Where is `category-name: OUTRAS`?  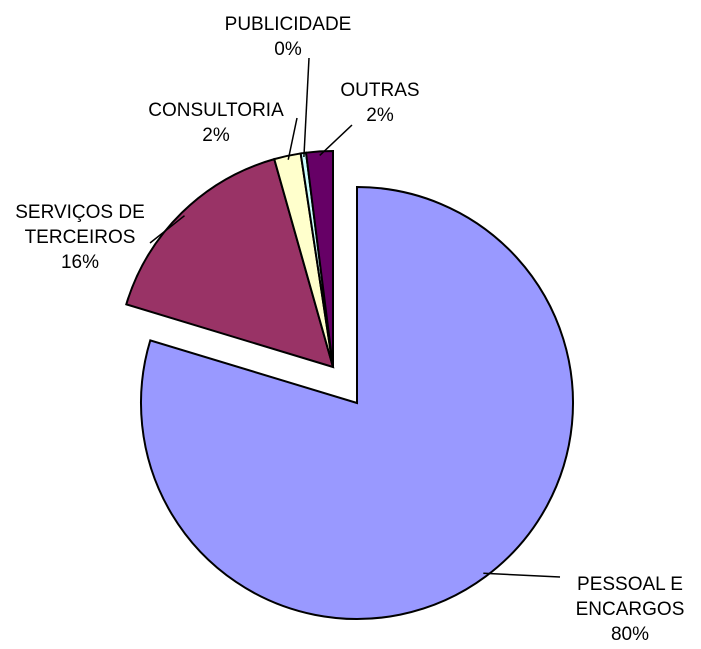 category-name: OUTRAS is located at coordinates (380, 90).